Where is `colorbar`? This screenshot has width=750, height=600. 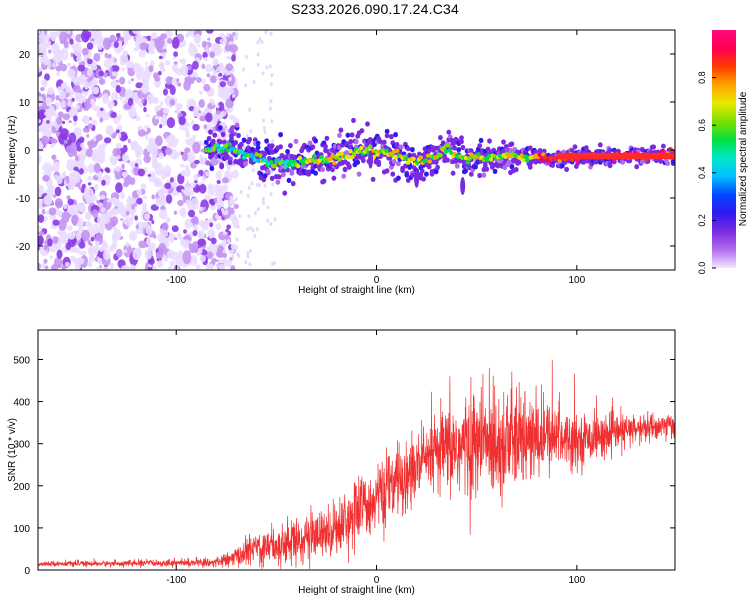 colorbar is located at coordinates (724, 149).